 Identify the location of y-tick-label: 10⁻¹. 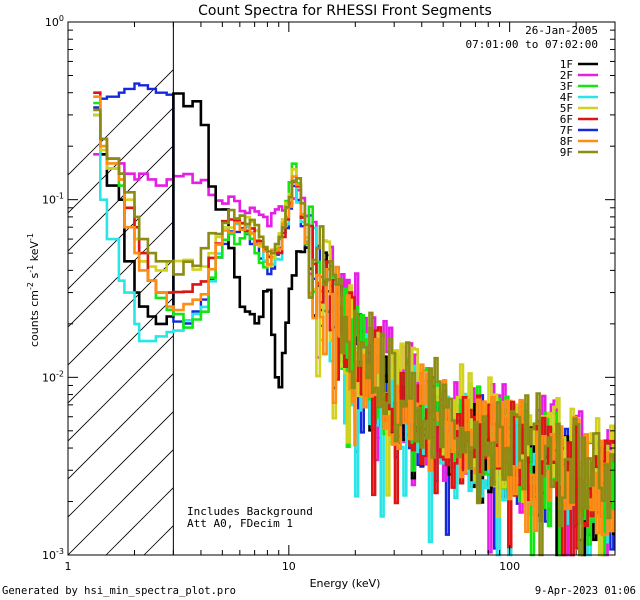
(53, 199).